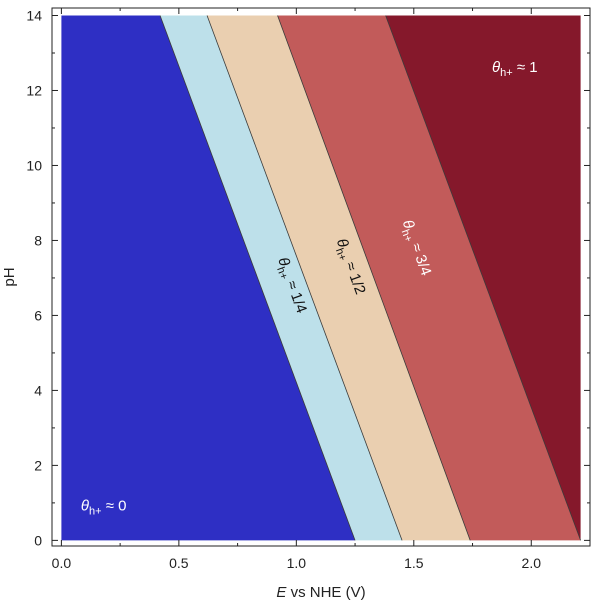 This screenshot has width=600, height=605. I want to click on y-tick-label: 10, so click(34, 165).